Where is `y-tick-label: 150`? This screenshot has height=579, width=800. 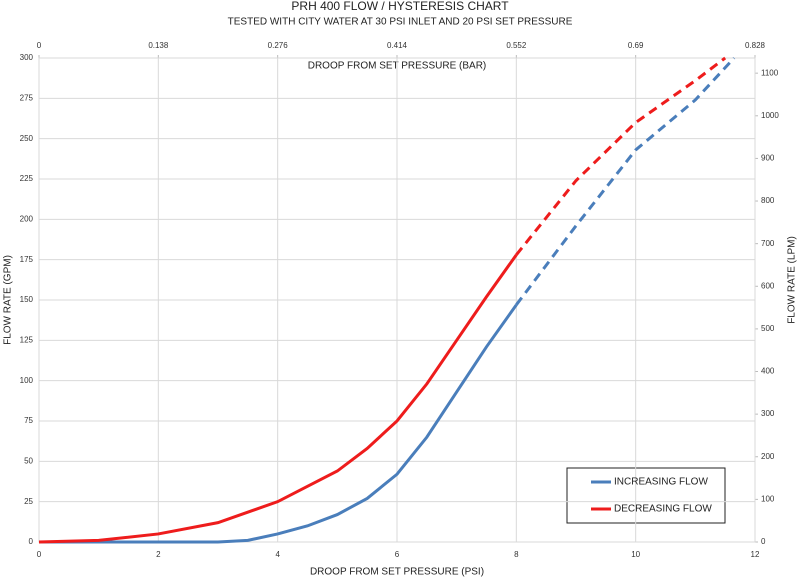 y-tick-label: 150 is located at coordinates (27, 299).